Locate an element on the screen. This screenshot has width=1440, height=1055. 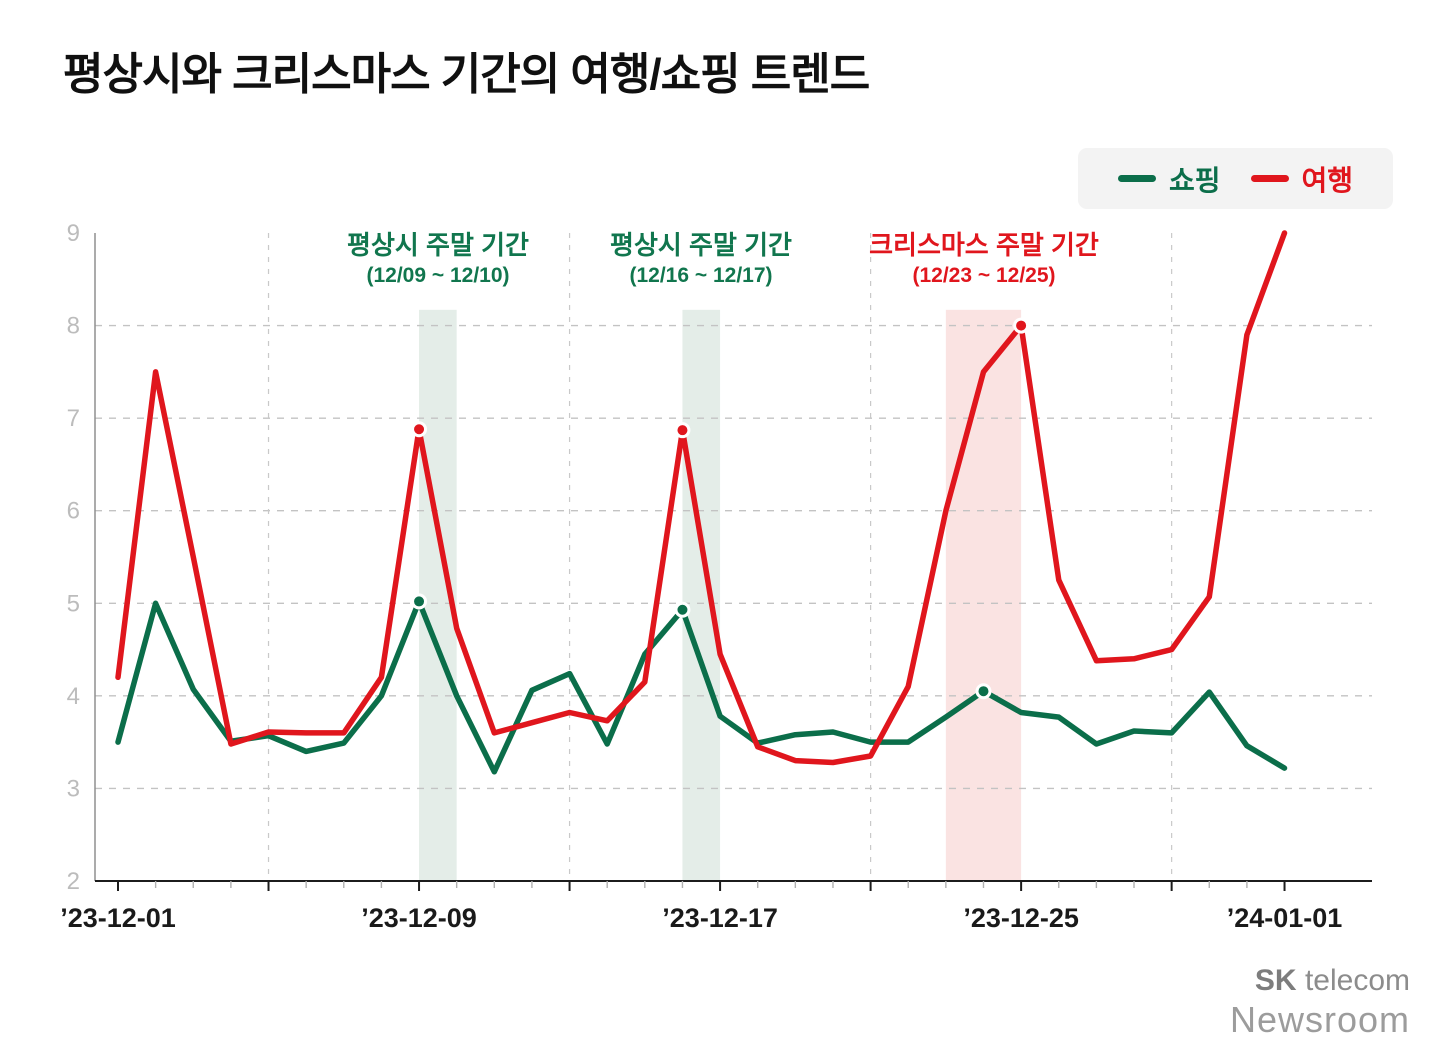
logo-brand: SK telecom is located at coordinates (1320, 980).